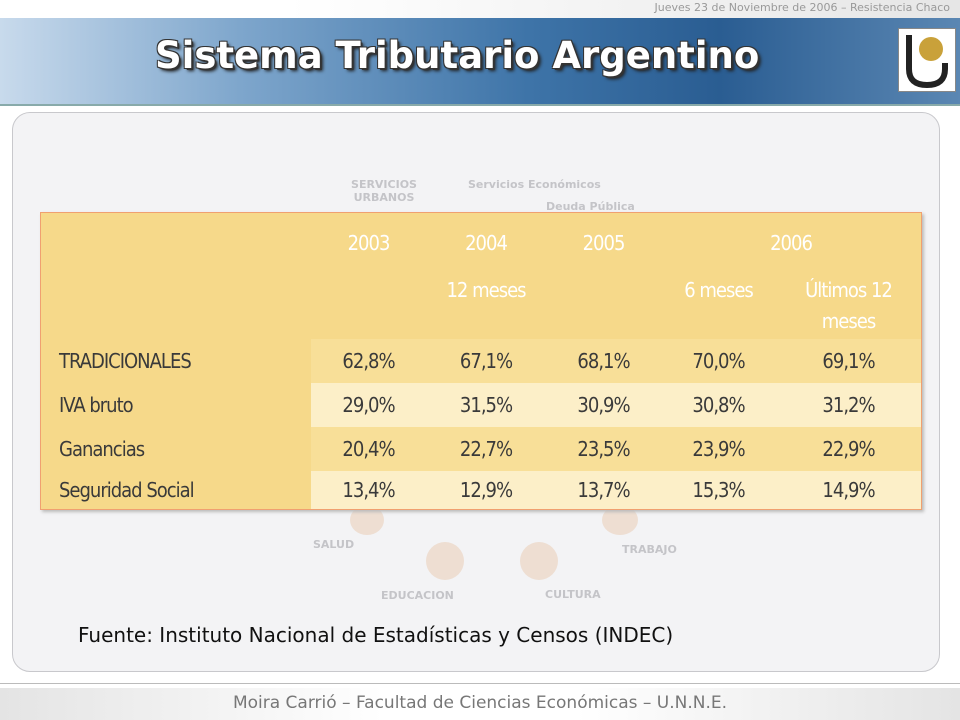 Image resolution: width=960 pixels, height=720 pixels. I want to click on cell: 68,1%, so click(603, 361).